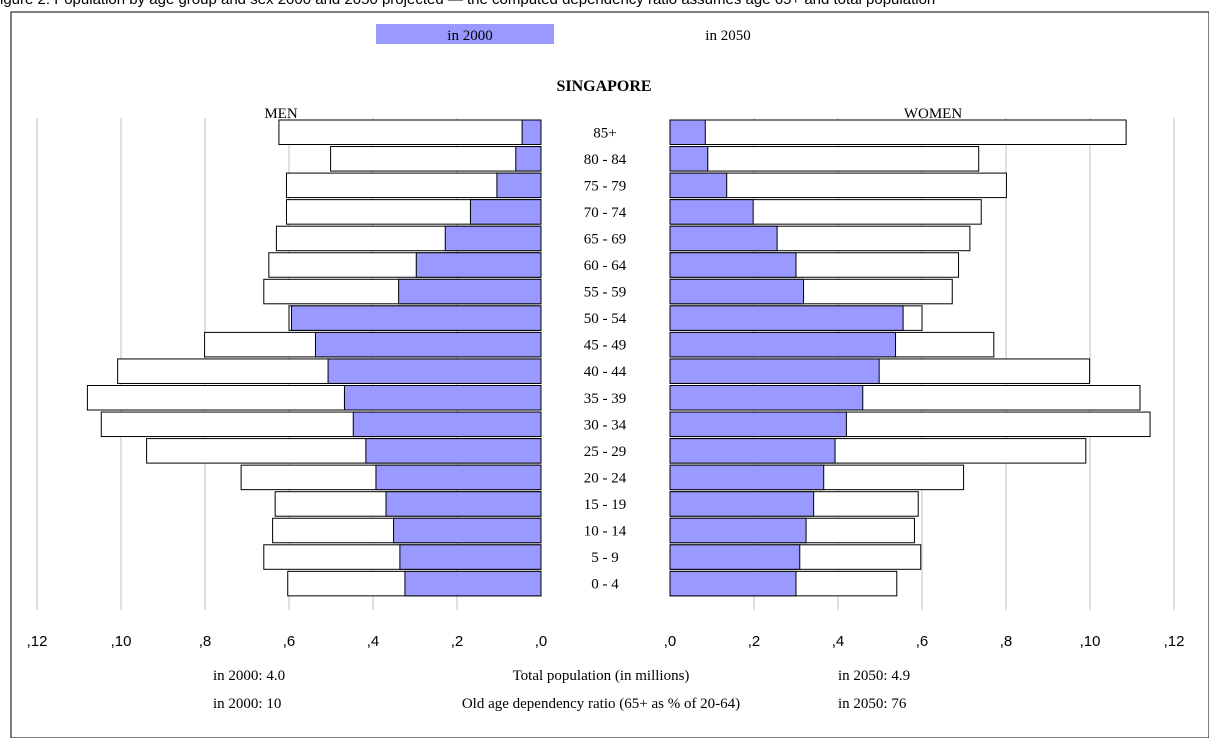 This screenshot has width=1209, height=738. Describe the element at coordinates (605, 160) in the screenshot. I see `age-group-label: 80 - 84` at that location.